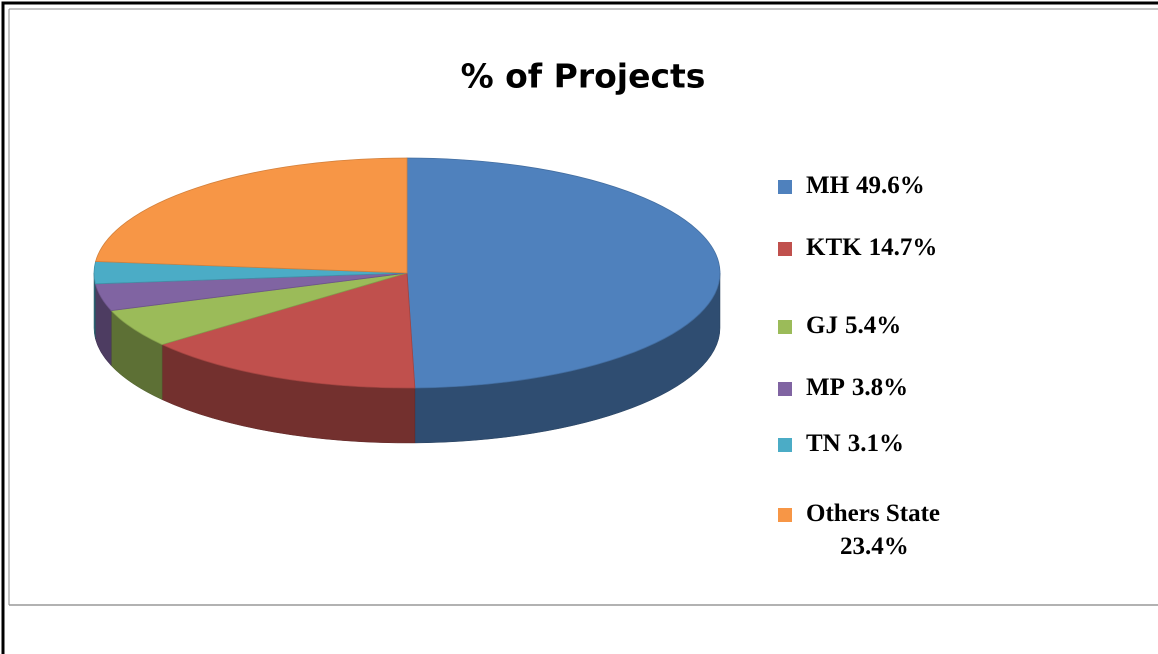 This screenshot has width=1158, height=654. Describe the element at coordinates (823, 443) in the screenshot. I see `legend-category: TN` at that location.